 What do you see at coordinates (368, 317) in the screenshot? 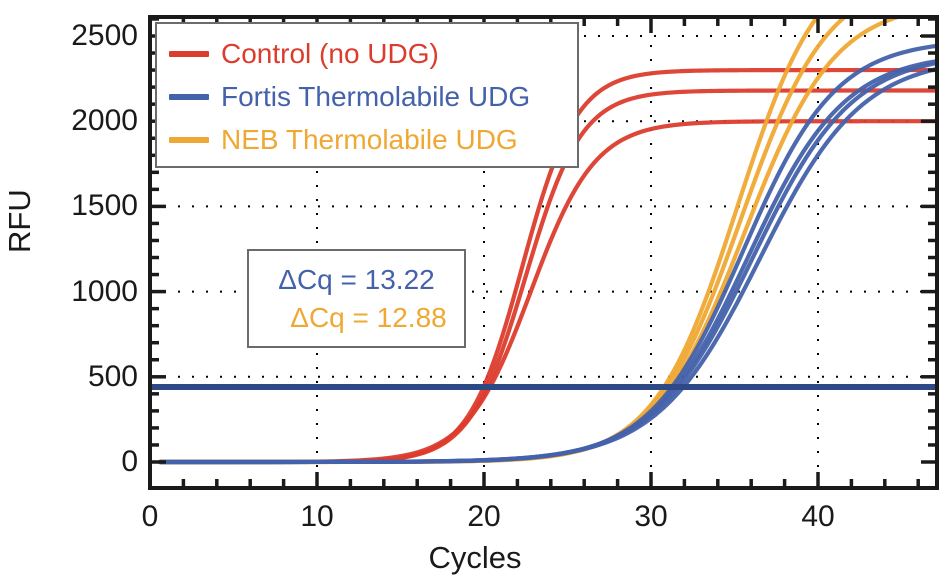
I see `delta-cq-neb: ΔCq = 12.88` at bounding box center [368, 317].